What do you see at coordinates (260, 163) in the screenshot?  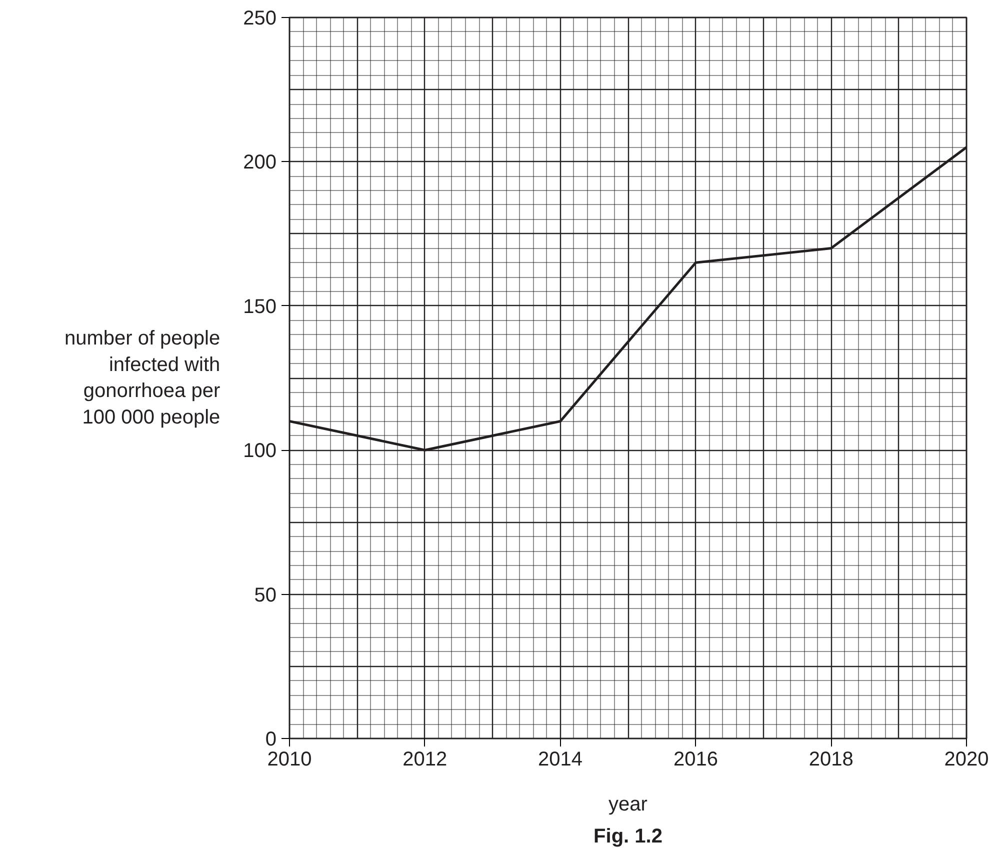 I see `y-tick-label: 200` at bounding box center [260, 163].